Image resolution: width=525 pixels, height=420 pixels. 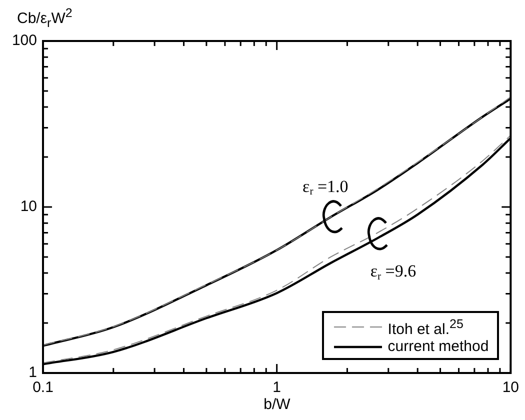 I want to click on legend-label: Itoh et al.$^{25}$, so click(x=426, y=327).